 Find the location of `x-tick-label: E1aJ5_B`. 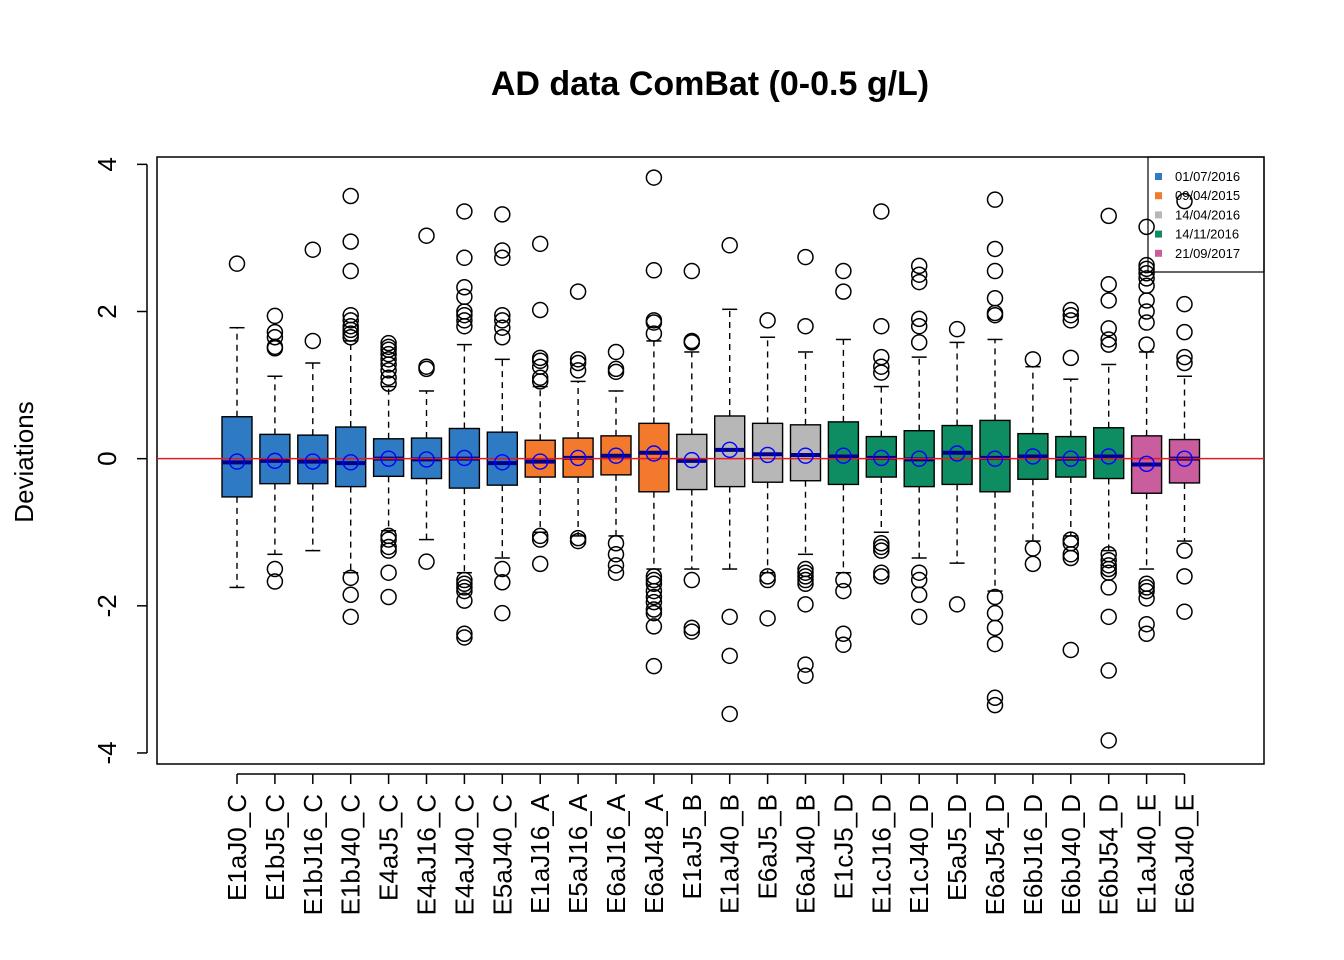

x-tick-label: E1aJ5_B is located at coordinates (692, 847).